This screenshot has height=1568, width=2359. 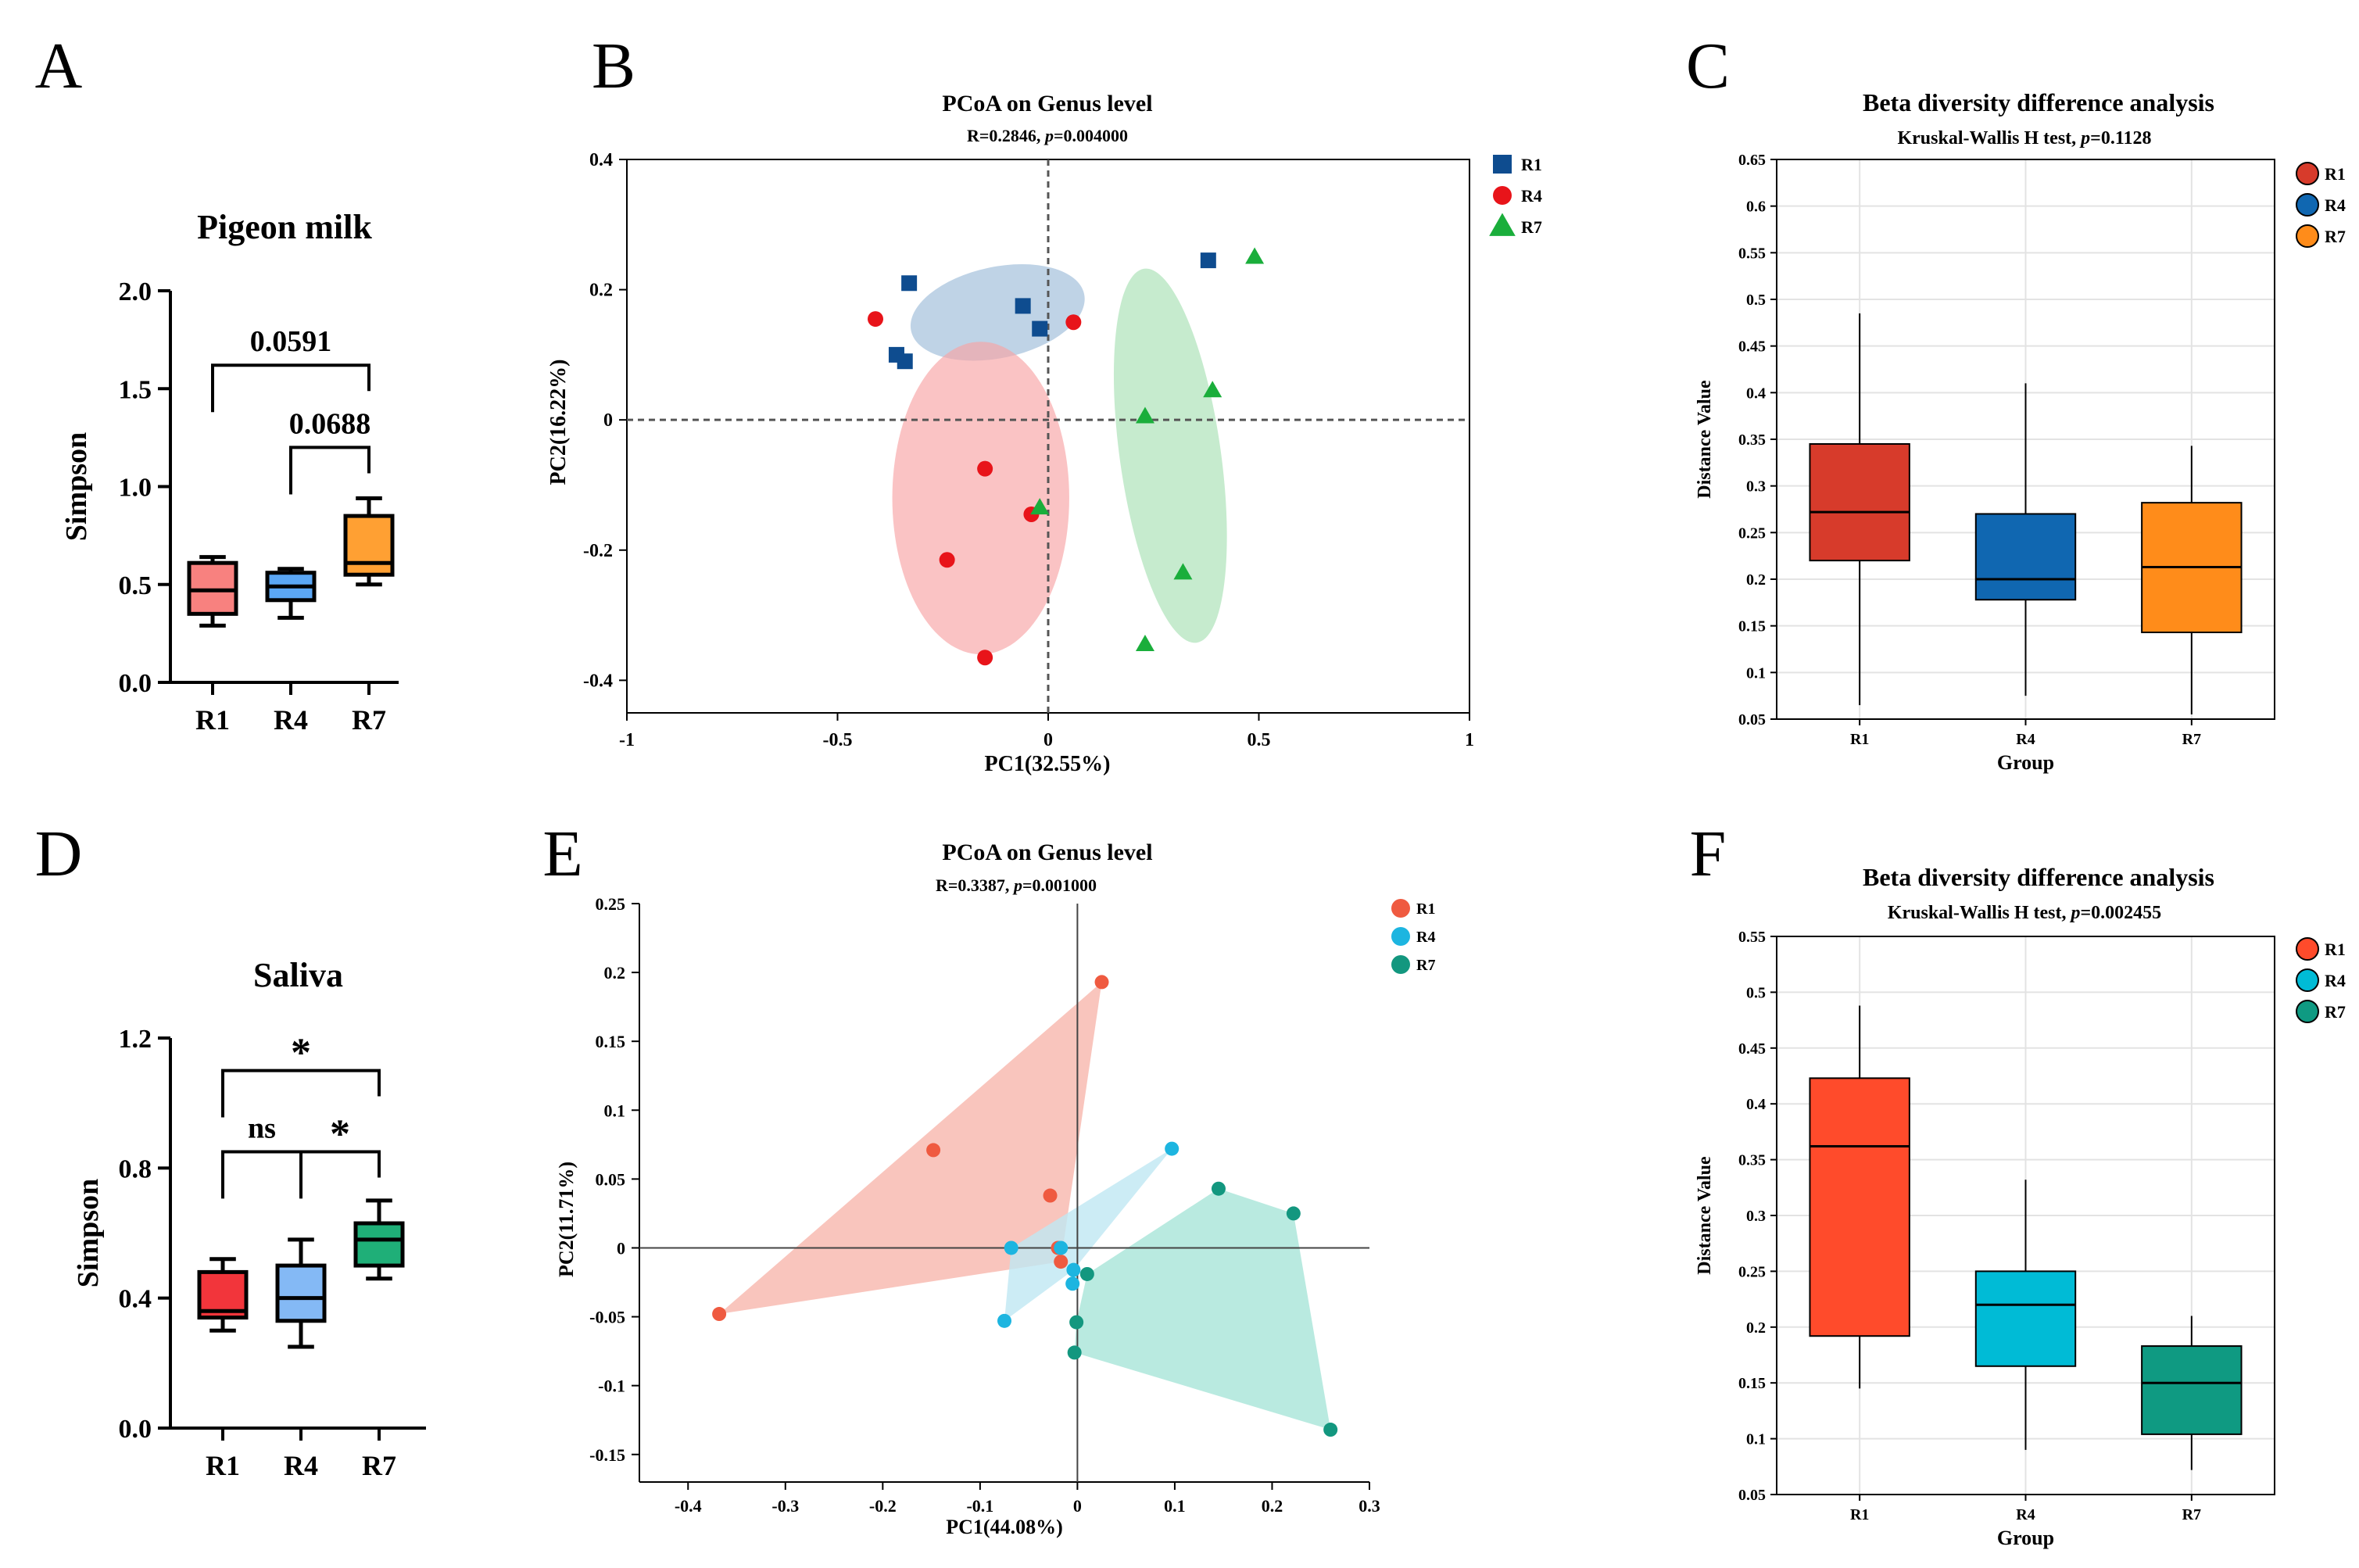 I want to click on y-tick-label: 0.05, so click(x=611, y=1179).